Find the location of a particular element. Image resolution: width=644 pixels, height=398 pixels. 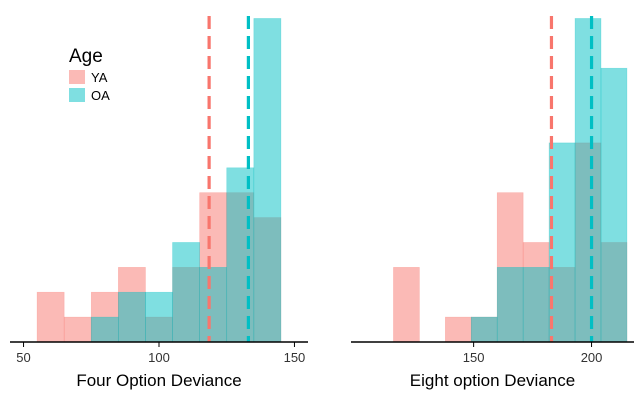

x-tick-label: 200 is located at coordinates (592, 357).